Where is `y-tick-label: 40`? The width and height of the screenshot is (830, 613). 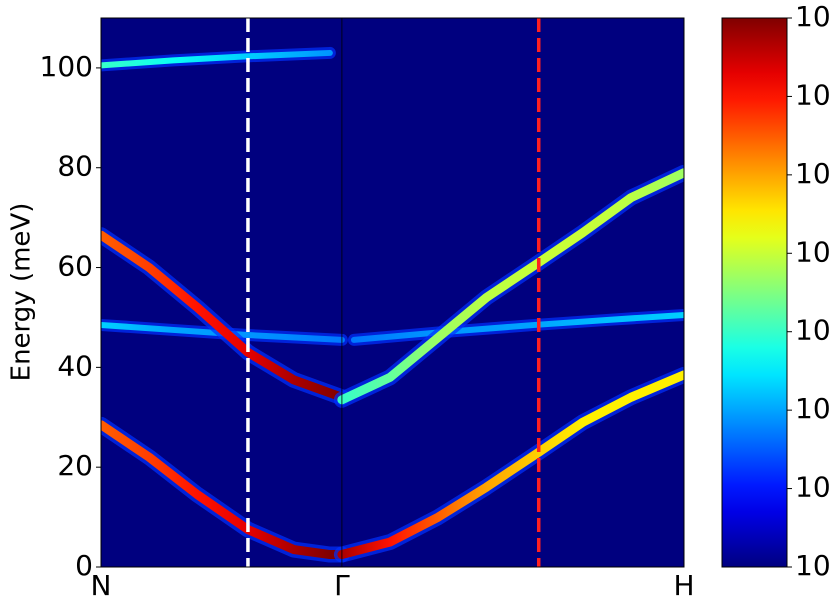
y-tick-label: 40 is located at coordinates (75, 365).